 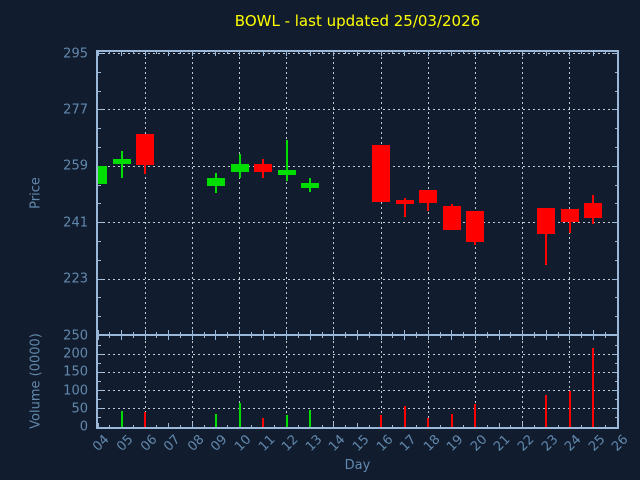 What do you see at coordinates (243, 443) in the screenshot?
I see `day-tick-label-text: 10` at bounding box center [243, 443].